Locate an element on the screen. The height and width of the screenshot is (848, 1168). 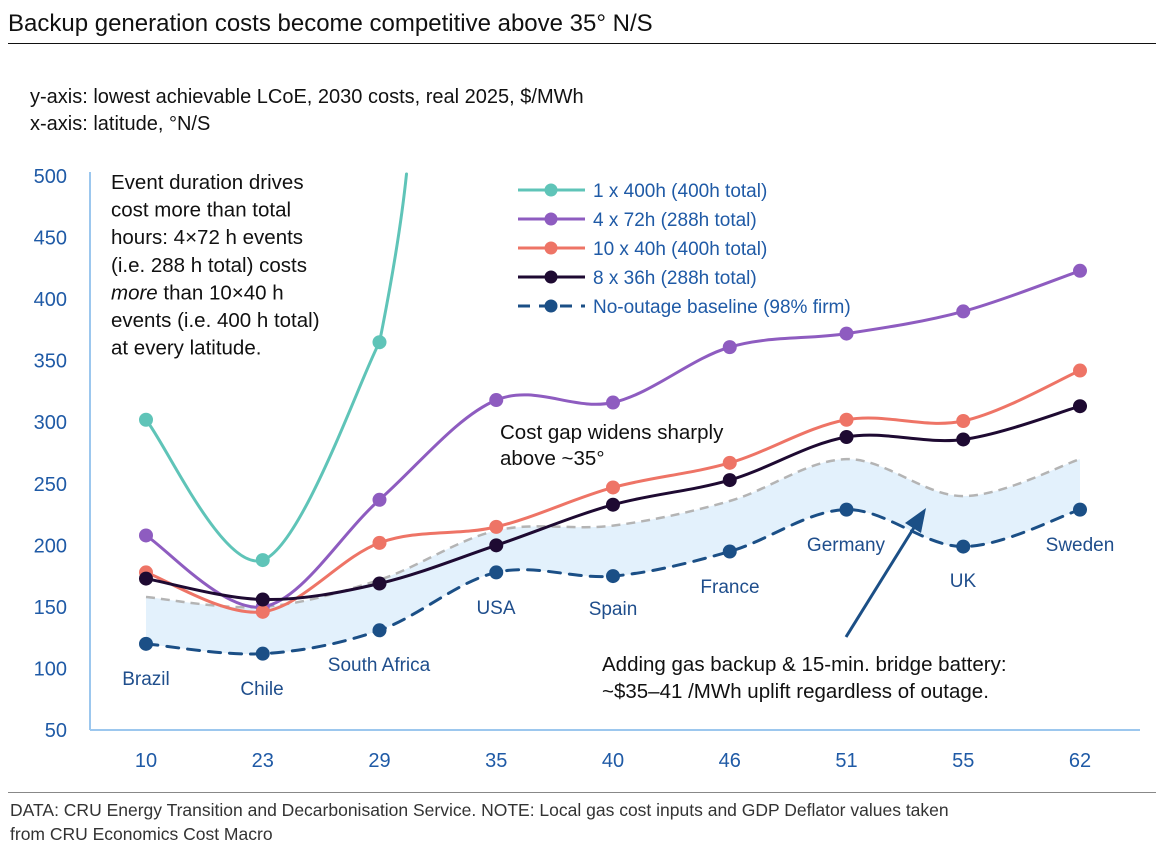
country-label: Chile is located at coordinates (261, 689).